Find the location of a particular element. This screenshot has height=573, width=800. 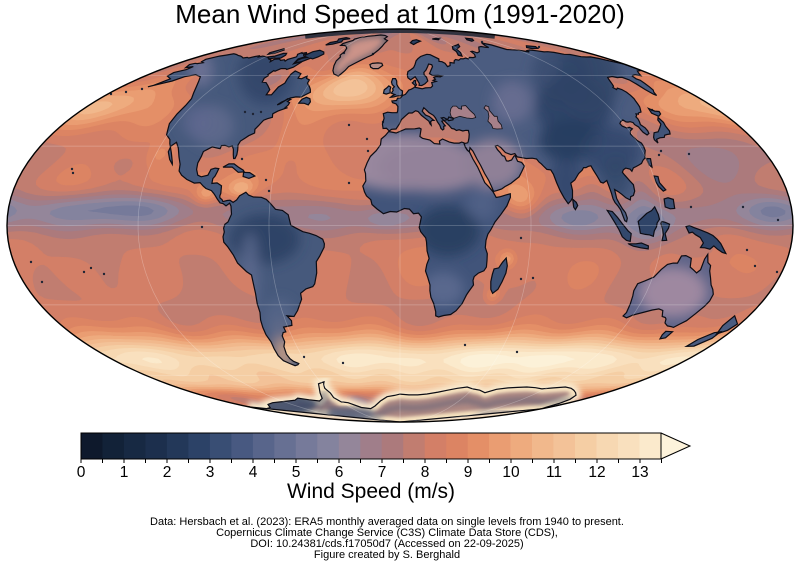

svg-text: 12 is located at coordinates (596, 472).